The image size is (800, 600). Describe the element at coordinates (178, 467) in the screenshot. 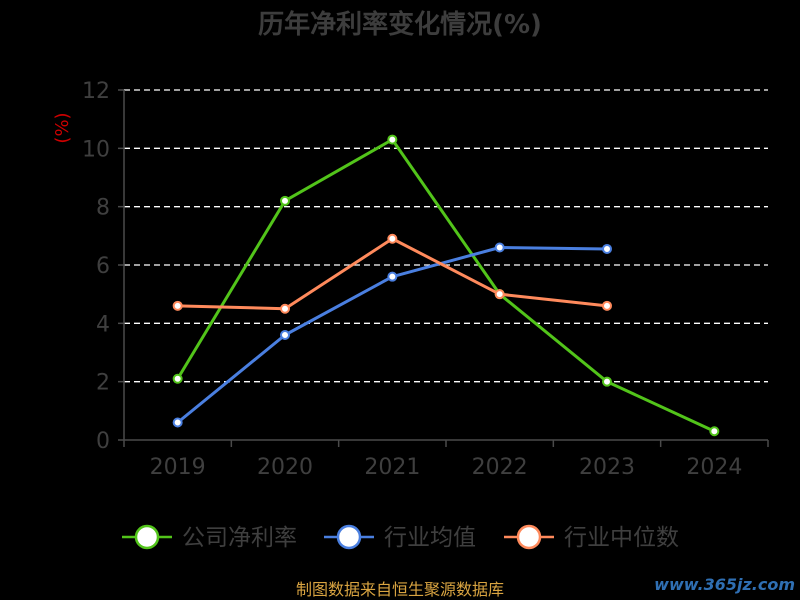

I see `x-tick-label: 2019` at that location.